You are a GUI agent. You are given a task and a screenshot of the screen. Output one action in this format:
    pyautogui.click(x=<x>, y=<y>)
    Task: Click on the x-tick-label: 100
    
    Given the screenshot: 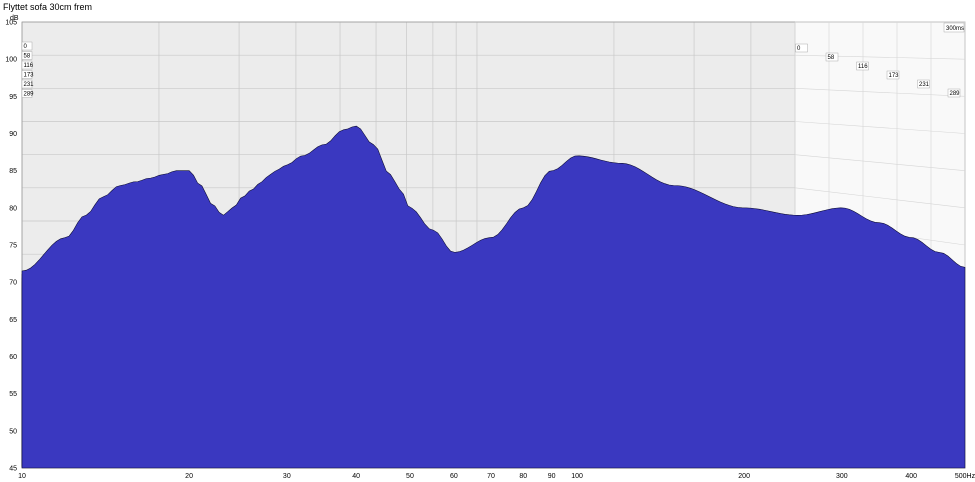 What is the action you would take?
    pyautogui.click(x=577, y=476)
    